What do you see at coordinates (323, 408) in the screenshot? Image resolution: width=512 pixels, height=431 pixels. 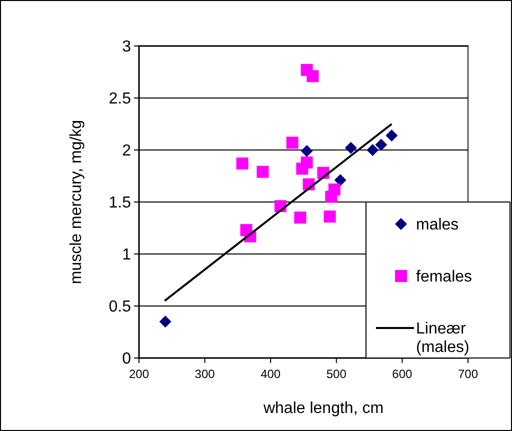 I see `x-axis-title: whale length, cm` at bounding box center [323, 408].